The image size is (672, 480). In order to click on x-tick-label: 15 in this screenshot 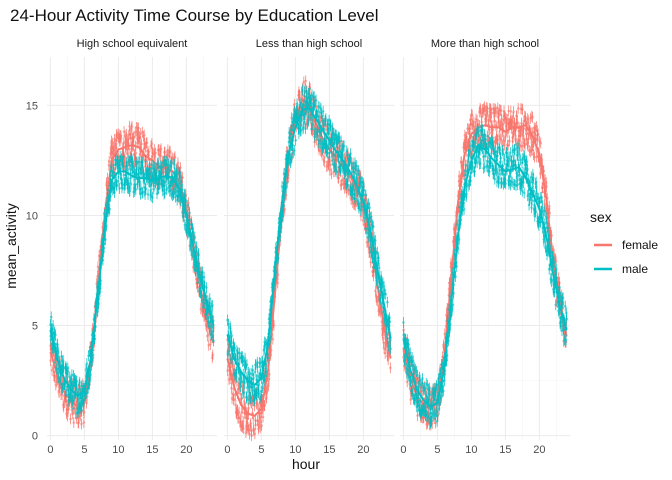, I will do `click(505, 450)`.